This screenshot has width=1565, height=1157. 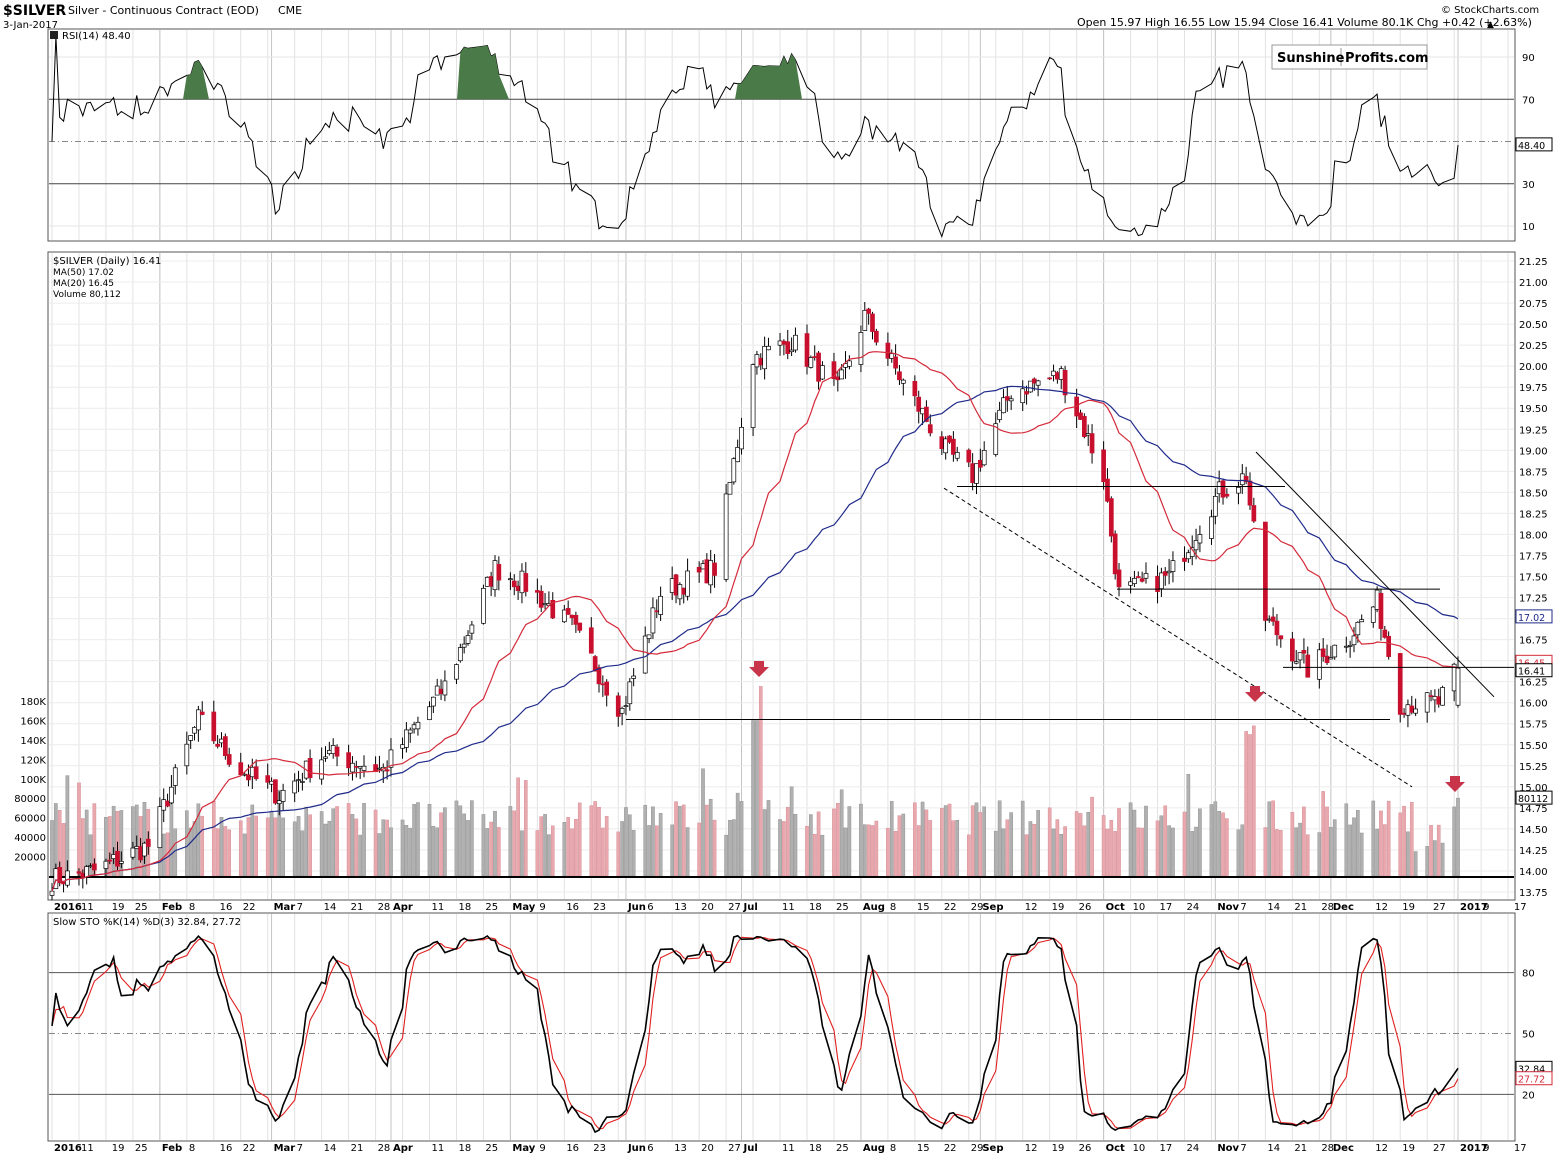 I want to click on ma50-value-tag: 17.02, so click(x=1531, y=618).